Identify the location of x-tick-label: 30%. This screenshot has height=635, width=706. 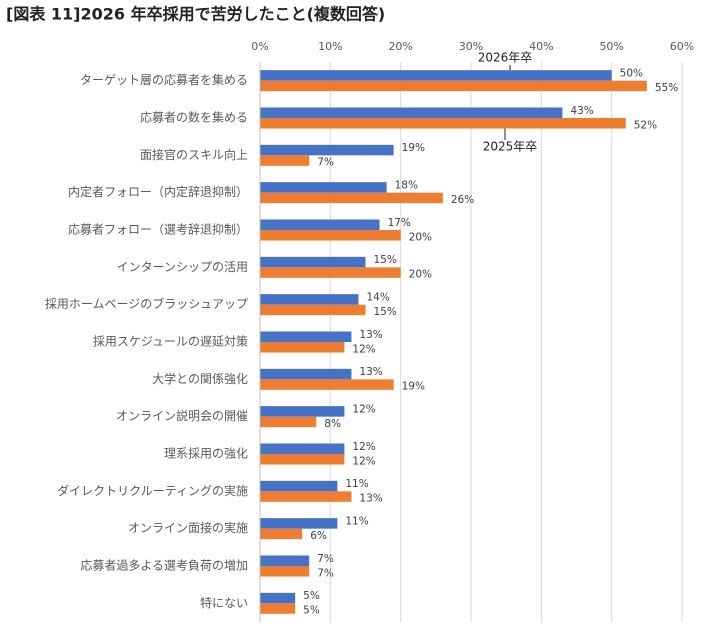
(471, 46).